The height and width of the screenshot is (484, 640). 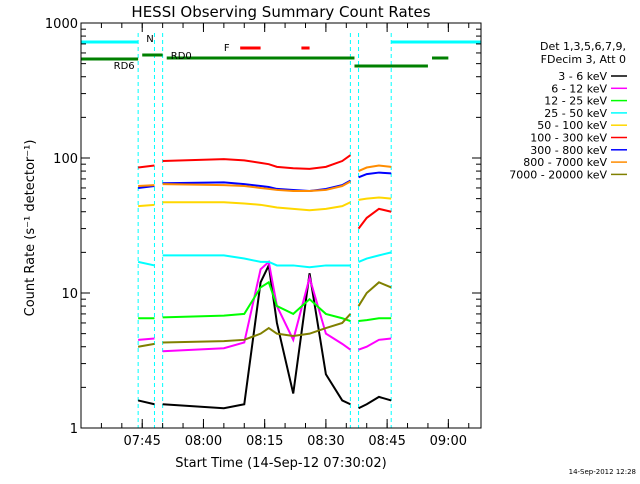 What do you see at coordinates (575, 101) in the screenshot?
I see `legend-label: 12 - 25 keV` at bounding box center [575, 101].